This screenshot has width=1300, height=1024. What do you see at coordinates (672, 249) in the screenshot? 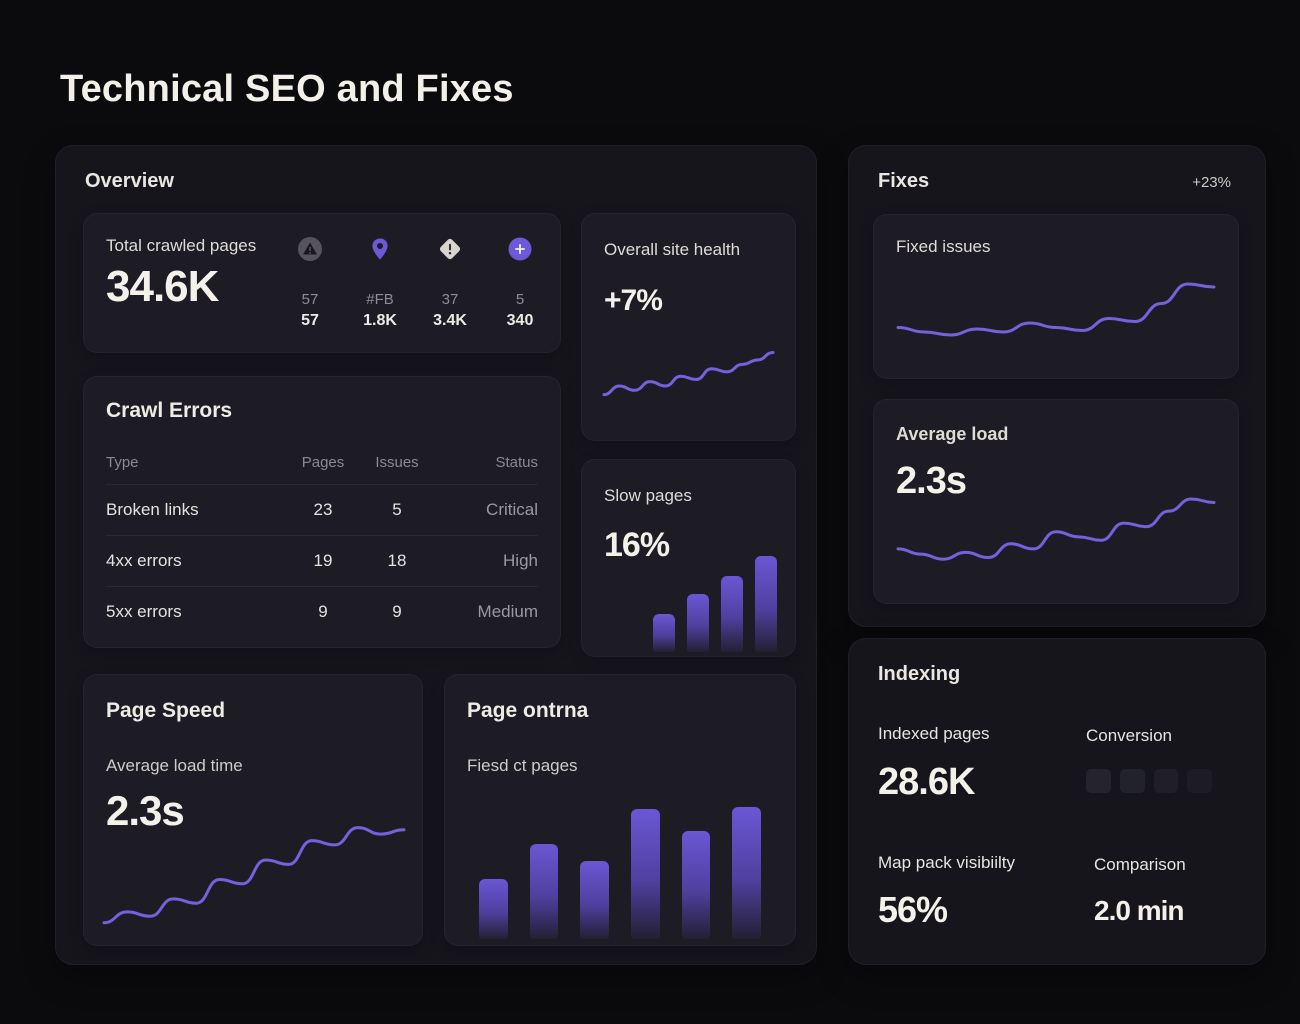
I see `site-health-label: Overall site health` at bounding box center [672, 249].